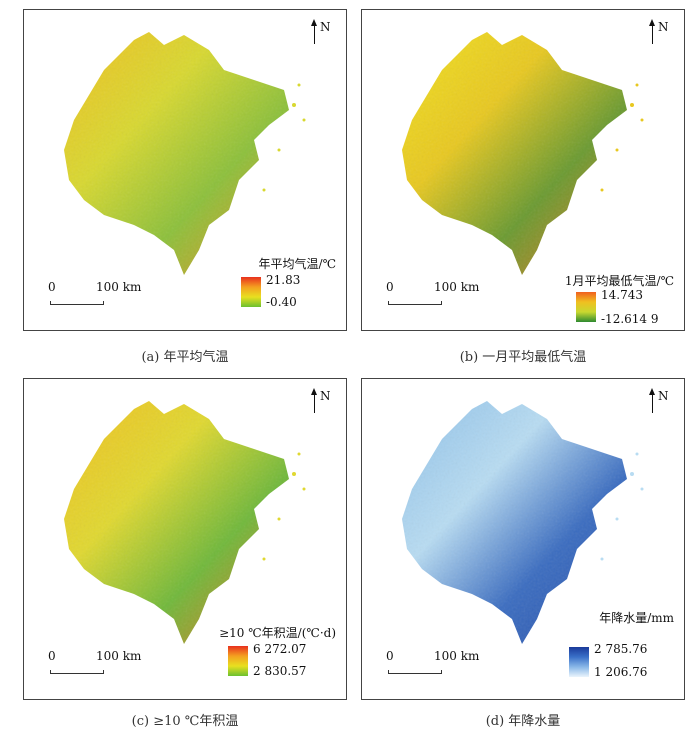  What do you see at coordinates (621, 649) in the screenshot?
I see `legend-max: 2 785.76` at bounding box center [621, 649].